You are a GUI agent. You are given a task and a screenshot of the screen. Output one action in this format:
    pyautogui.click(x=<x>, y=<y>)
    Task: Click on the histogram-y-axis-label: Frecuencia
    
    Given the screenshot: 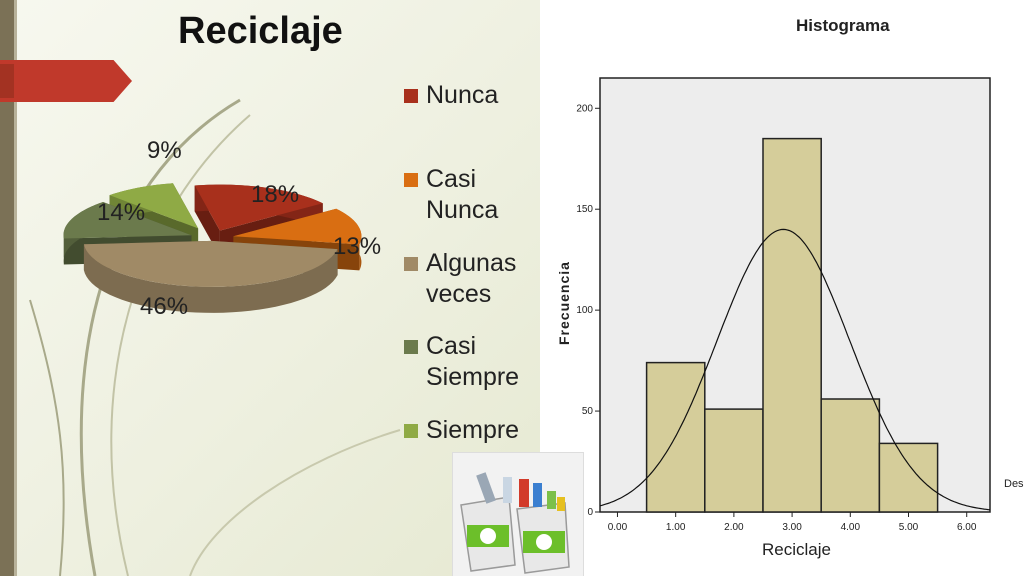 What is the action you would take?
    pyautogui.click(x=564, y=303)
    